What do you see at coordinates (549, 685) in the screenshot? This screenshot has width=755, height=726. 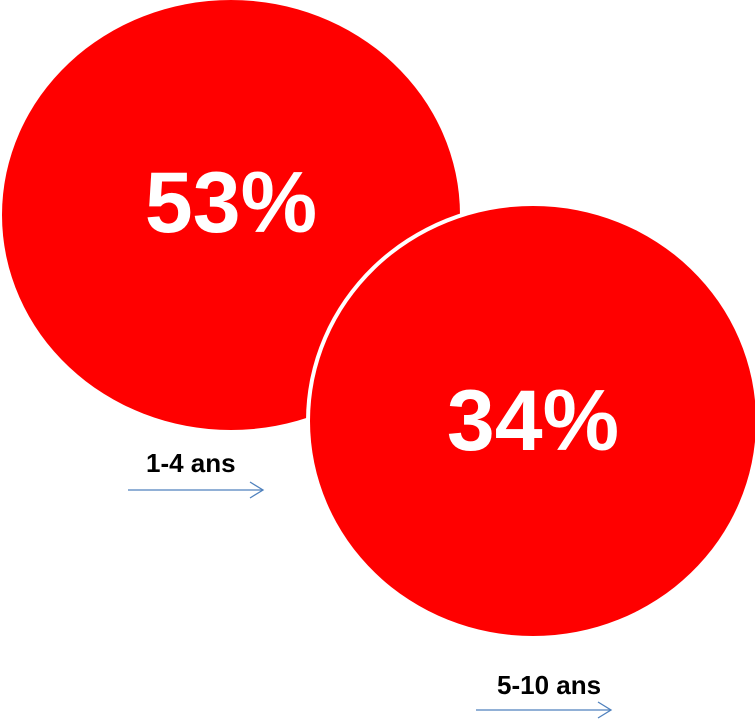 I see `category-label-5-10-ans: 5-10 ans` at bounding box center [549, 685].